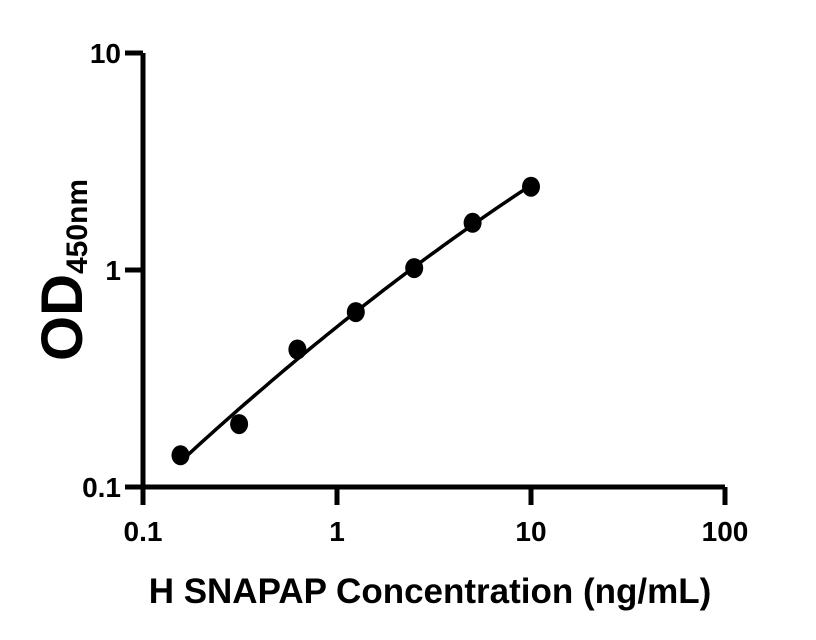 The width and height of the screenshot is (816, 640). Describe the element at coordinates (430, 591) in the screenshot. I see `x-axis-title: H SNAPAP Concentration (ng/mL)` at that location.